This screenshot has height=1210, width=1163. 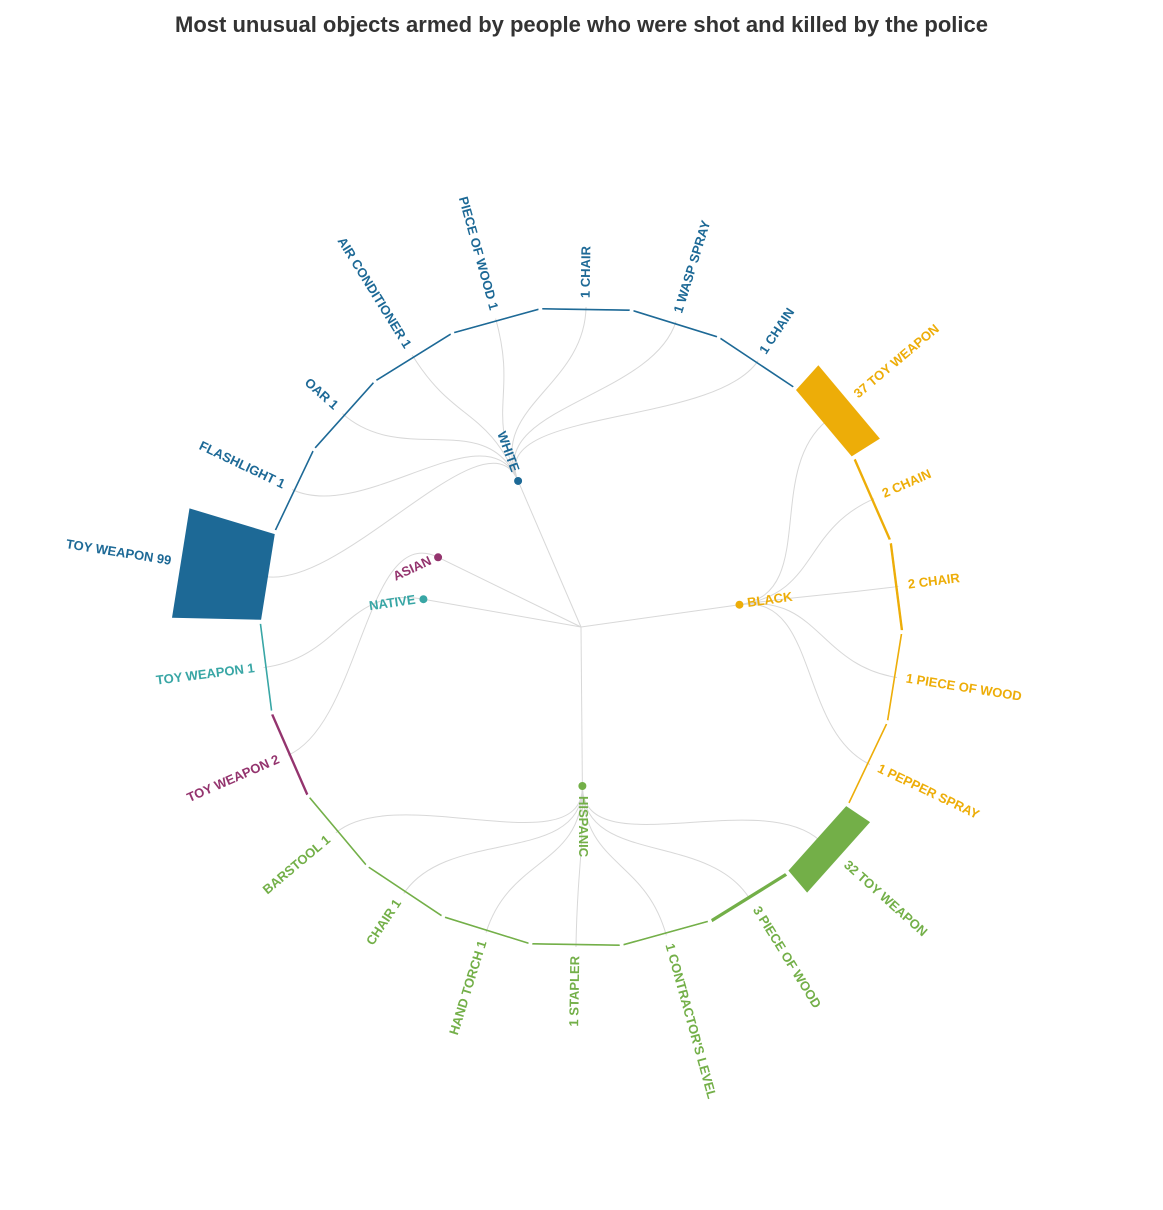 I want to click on group-node-native, so click(x=423, y=599).